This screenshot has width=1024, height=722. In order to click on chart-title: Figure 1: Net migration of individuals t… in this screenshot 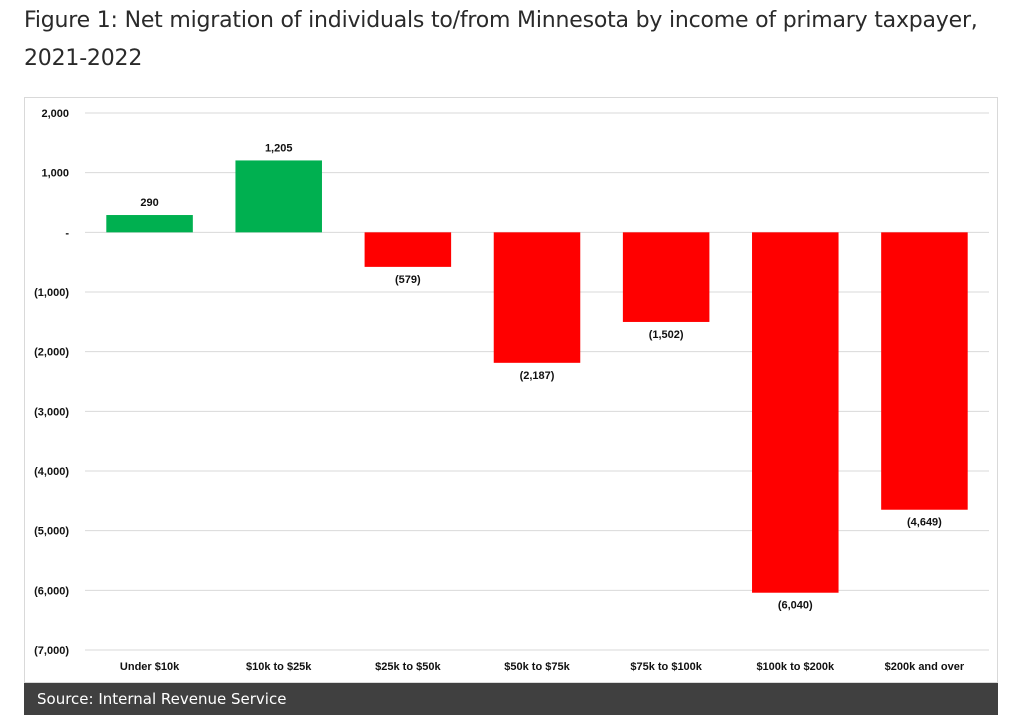, I will do `click(501, 39)`.